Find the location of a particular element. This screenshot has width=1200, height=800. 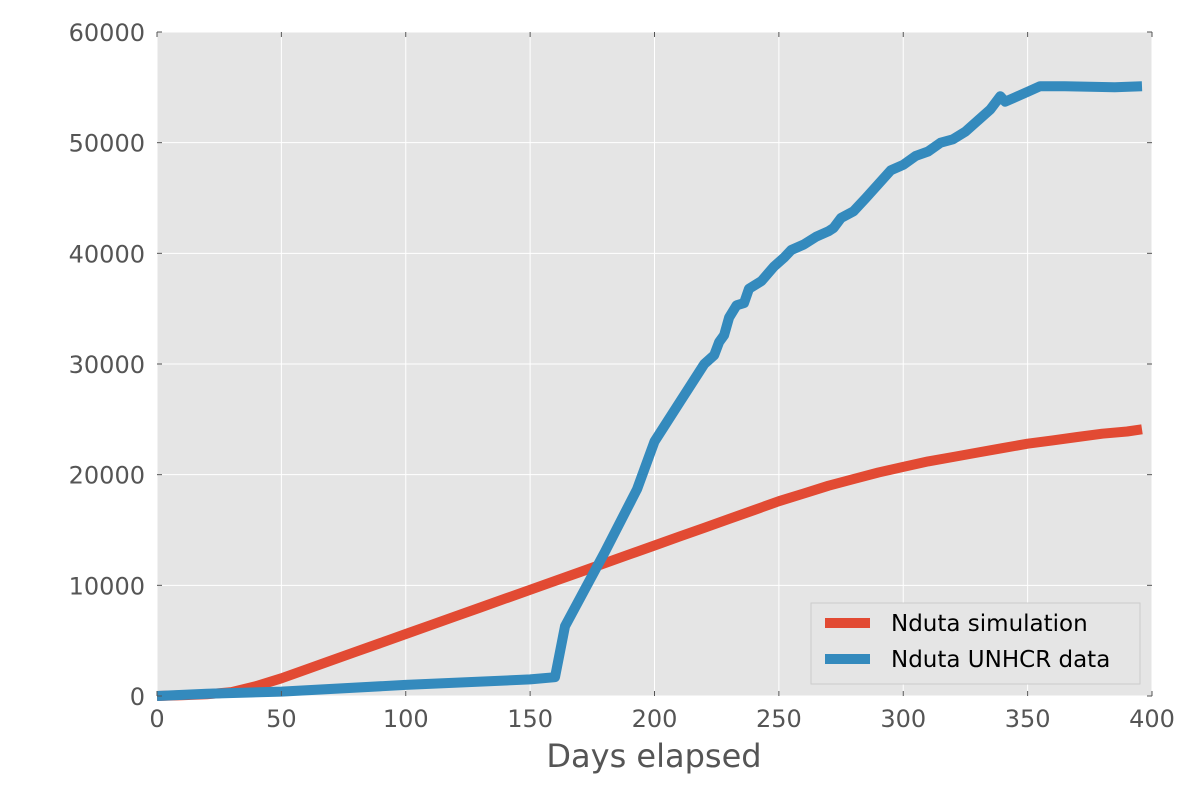

x-tick-label: 250 is located at coordinates (779, 719).